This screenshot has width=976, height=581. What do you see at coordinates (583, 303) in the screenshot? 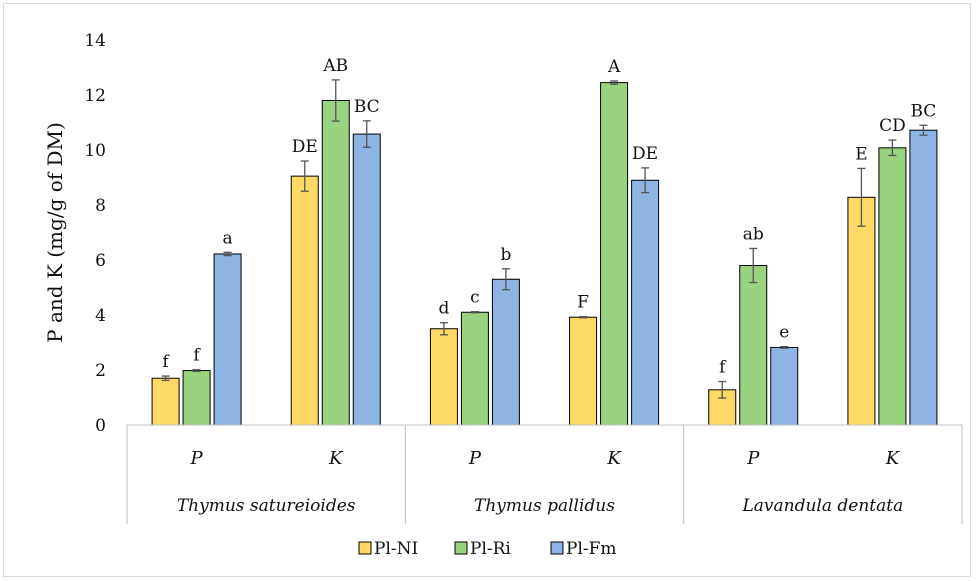
I see `data-label: F` at bounding box center [583, 303].